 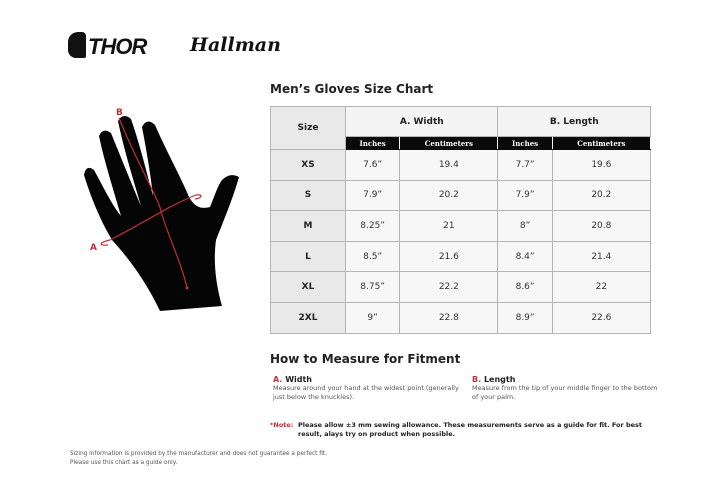 I want to click on value-cell: 19.4, so click(x=449, y=165).